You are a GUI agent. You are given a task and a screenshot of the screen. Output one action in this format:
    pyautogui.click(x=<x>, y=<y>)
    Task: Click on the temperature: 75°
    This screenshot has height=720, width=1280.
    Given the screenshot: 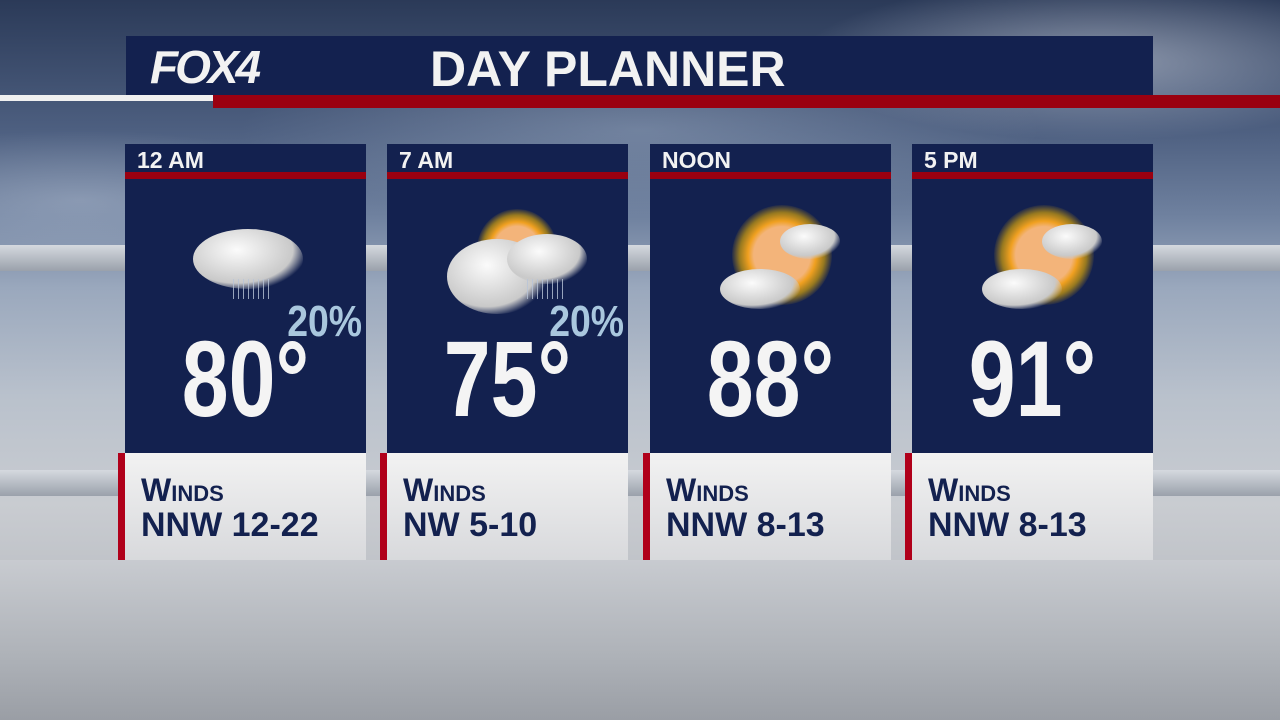 What is the action you would take?
    pyautogui.click(x=507, y=378)
    